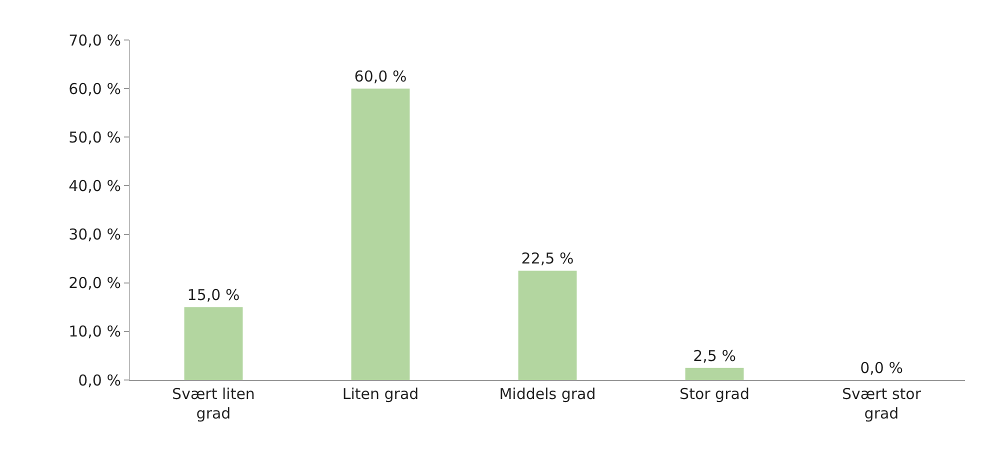  What do you see at coordinates (94, 89) in the screenshot?
I see `y-tick-label: 60,0 %` at bounding box center [94, 89].